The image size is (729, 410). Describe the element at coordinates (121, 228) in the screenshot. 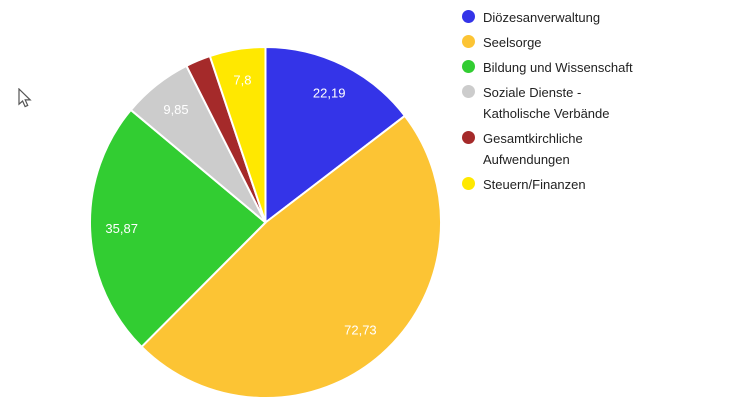

I see `slice-value-label: 35,87` at that location.